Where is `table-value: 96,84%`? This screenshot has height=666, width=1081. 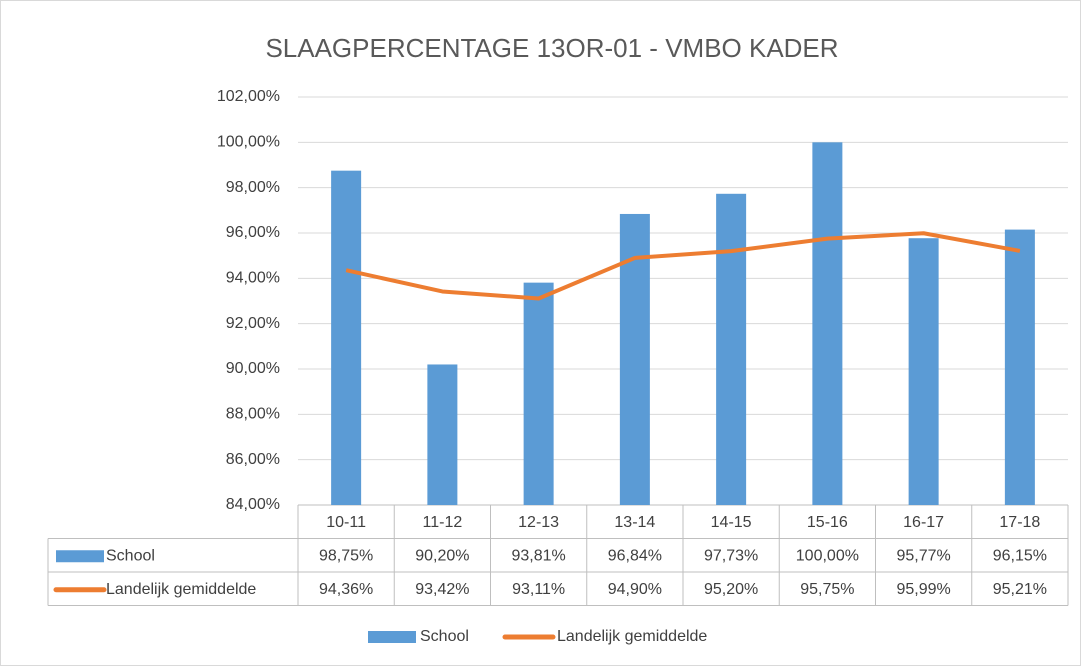
table-value: 96,84% is located at coordinates (635, 555).